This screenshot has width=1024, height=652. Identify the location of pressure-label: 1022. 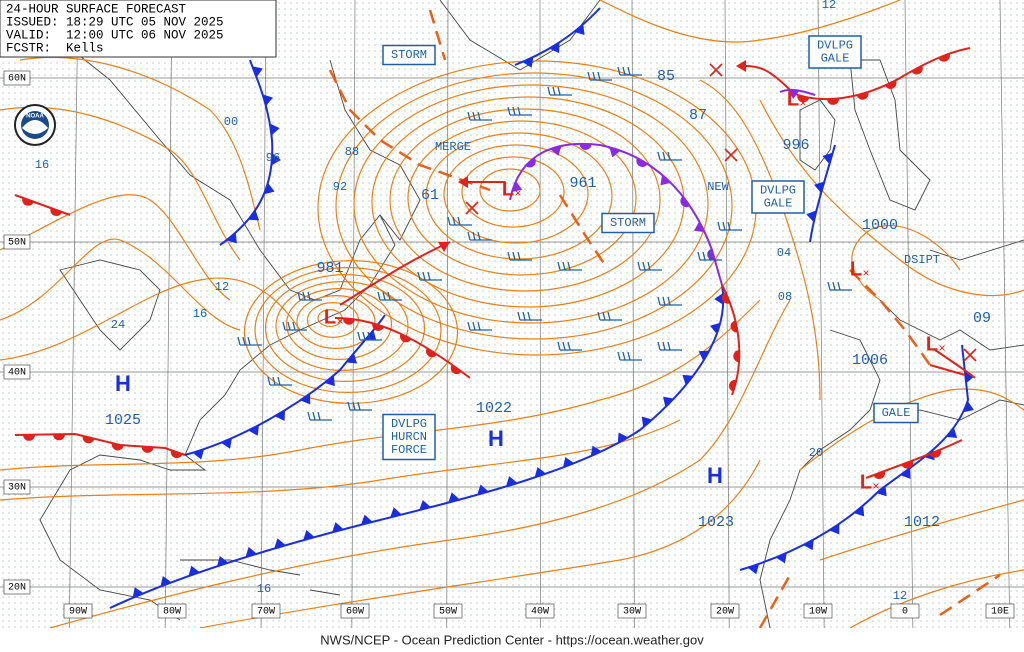
(494, 408).